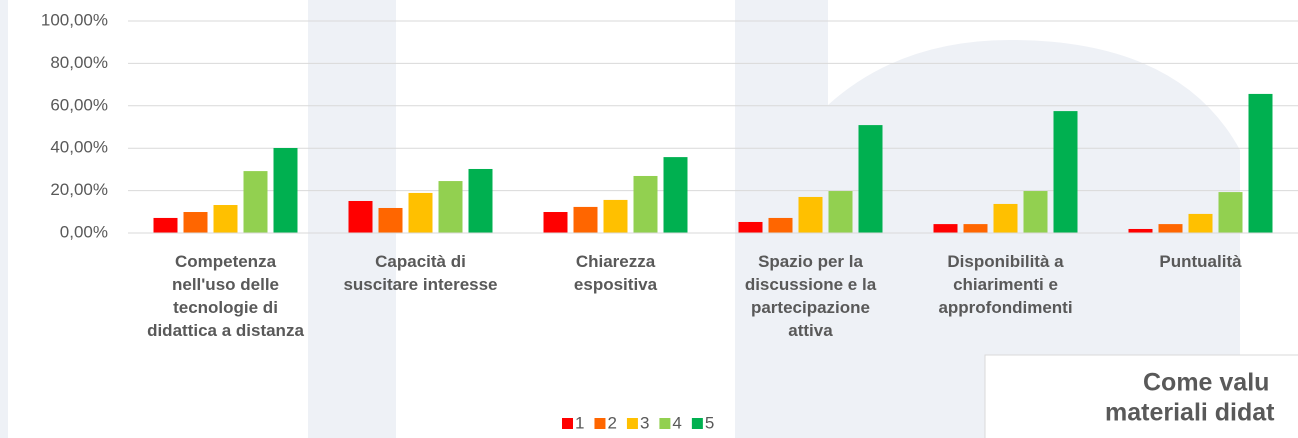 The image size is (1298, 438). I want to click on legend-label: 5, so click(709, 422).